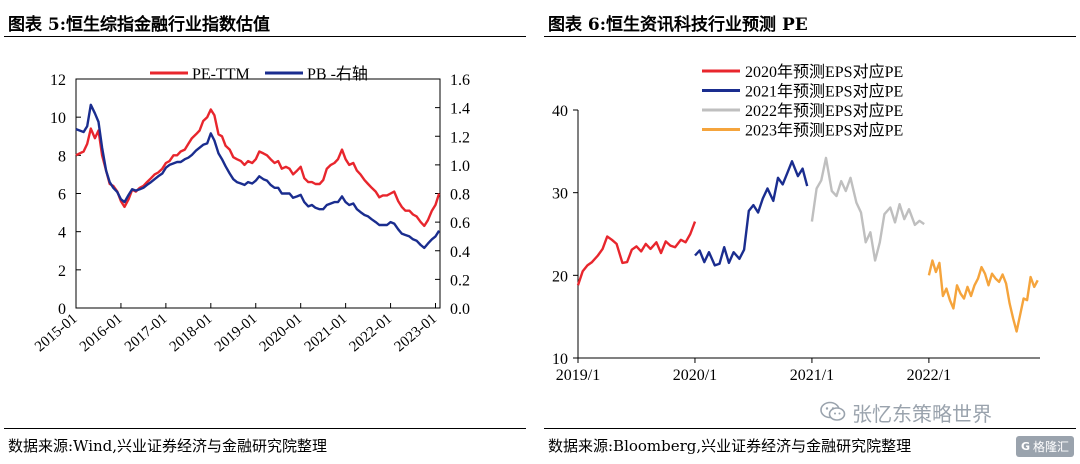 This screenshot has height=464, width=1080. I want to click on right-chart-y-tick-label: 10, so click(560, 359).